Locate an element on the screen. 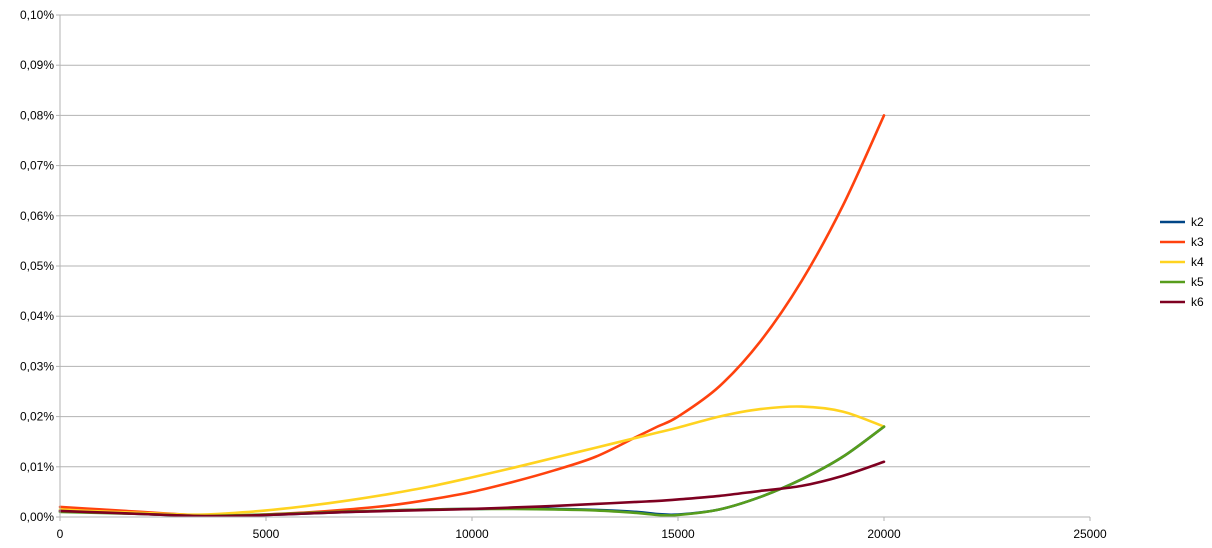 Image resolution: width=1212 pixels, height=548 pixels. y-tick-label: 0,07% is located at coordinates (37, 166).